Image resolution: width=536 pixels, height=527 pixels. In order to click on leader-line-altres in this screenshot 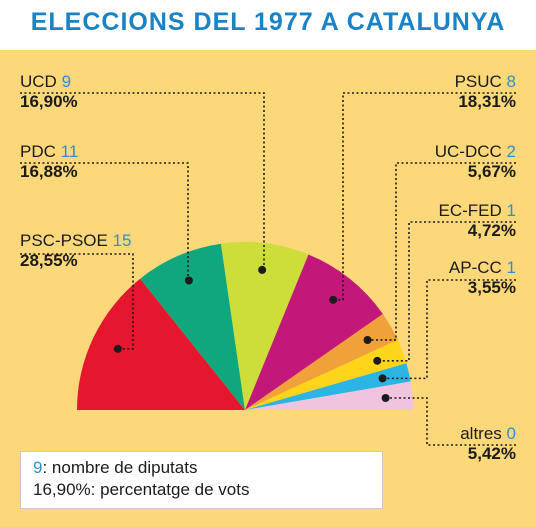, I will do `click(450, 421)`.